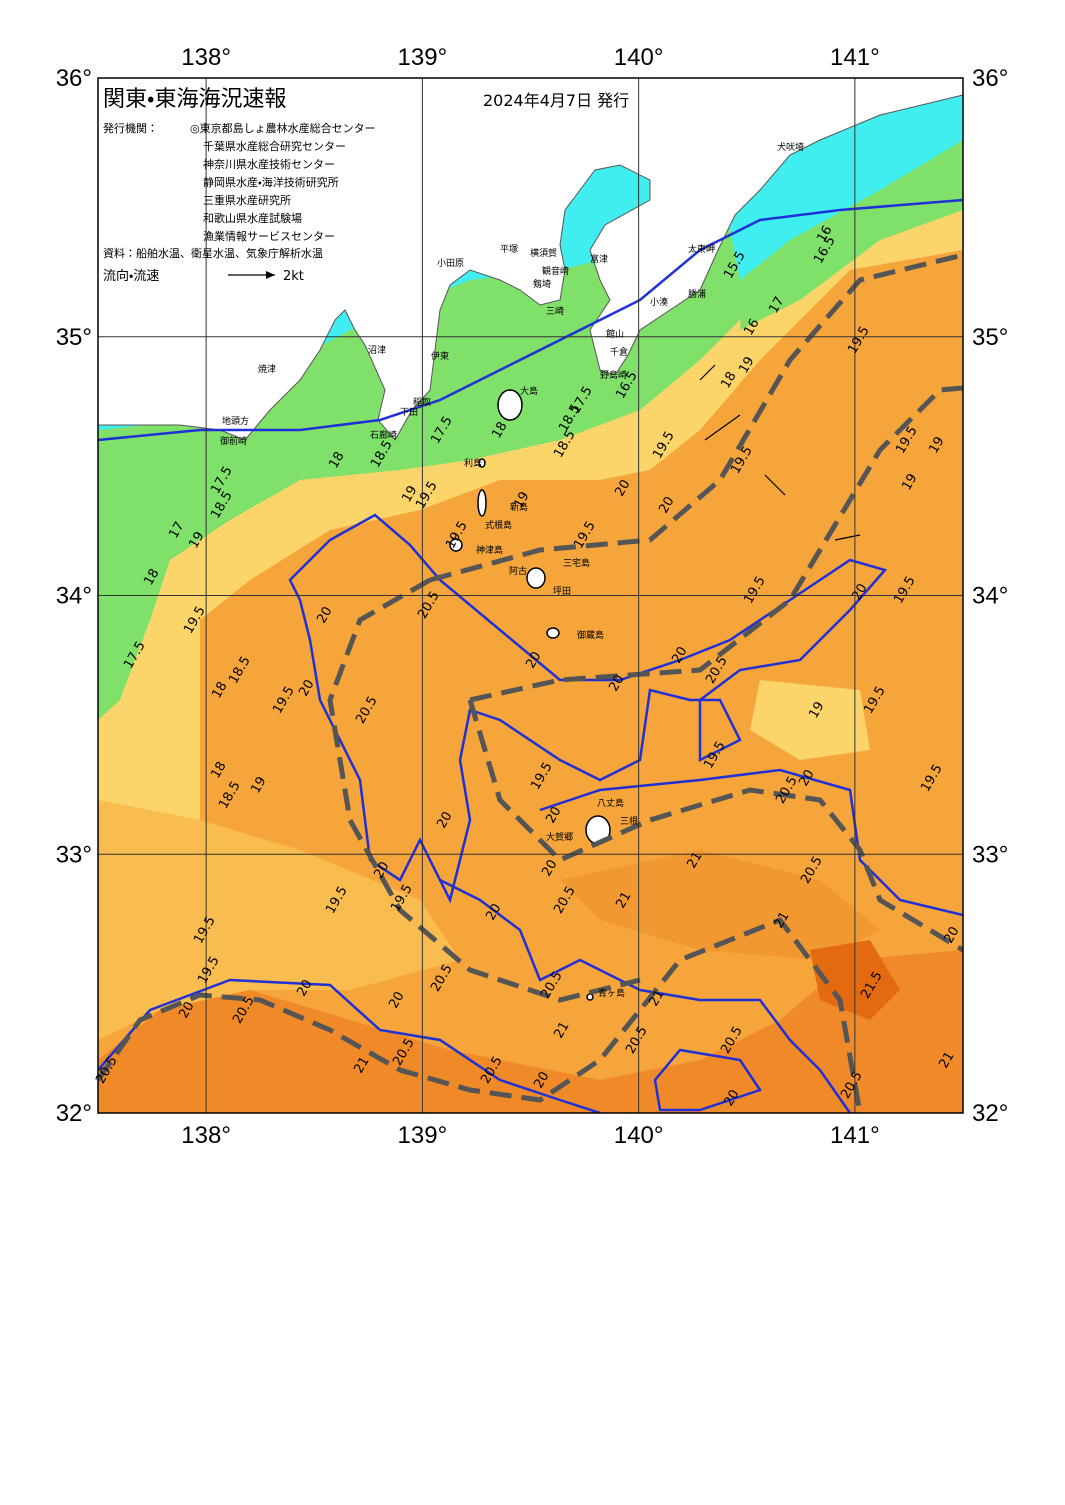  Describe the element at coordinates (701, 249) in the screenshot. I see `place-name: 太東岬` at that location.